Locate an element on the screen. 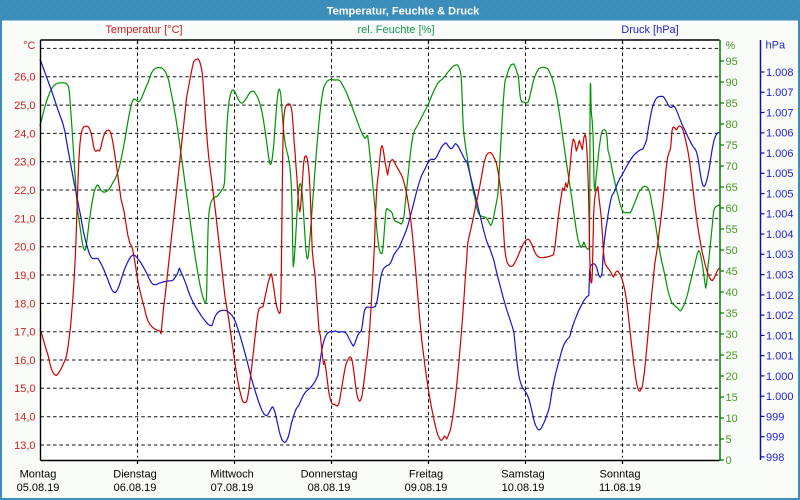 The height and width of the screenshot is (500, 800). svg-text: 40 is located at coordinates (732, 293).